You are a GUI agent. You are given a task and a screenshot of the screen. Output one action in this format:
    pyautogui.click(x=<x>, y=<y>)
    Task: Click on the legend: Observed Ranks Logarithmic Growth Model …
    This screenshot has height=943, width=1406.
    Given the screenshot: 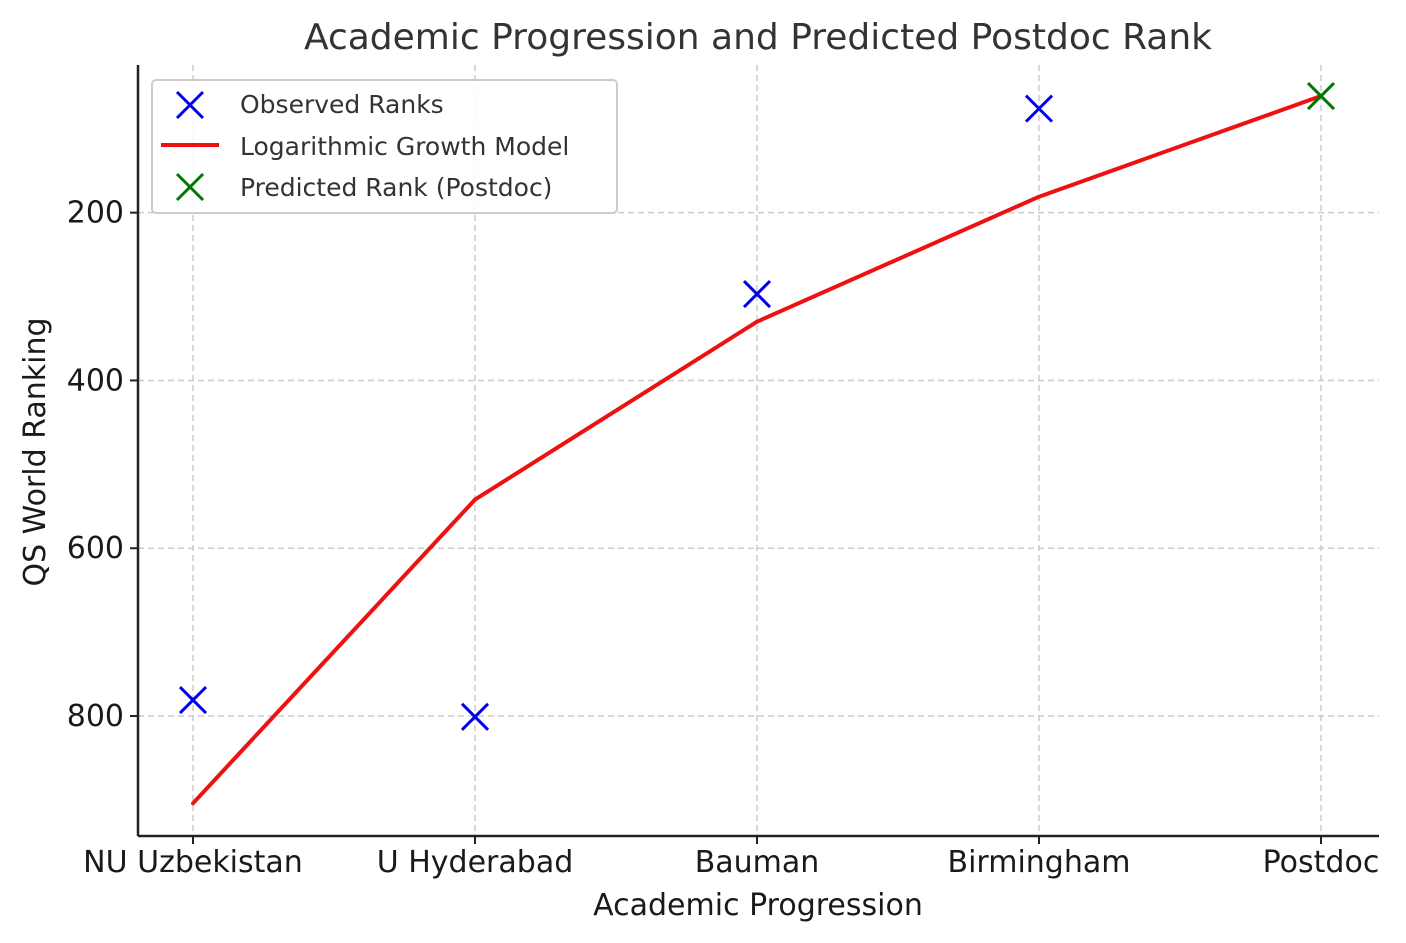 What is the action you would take?
    pyautogui.click(x=384, y=146)
    